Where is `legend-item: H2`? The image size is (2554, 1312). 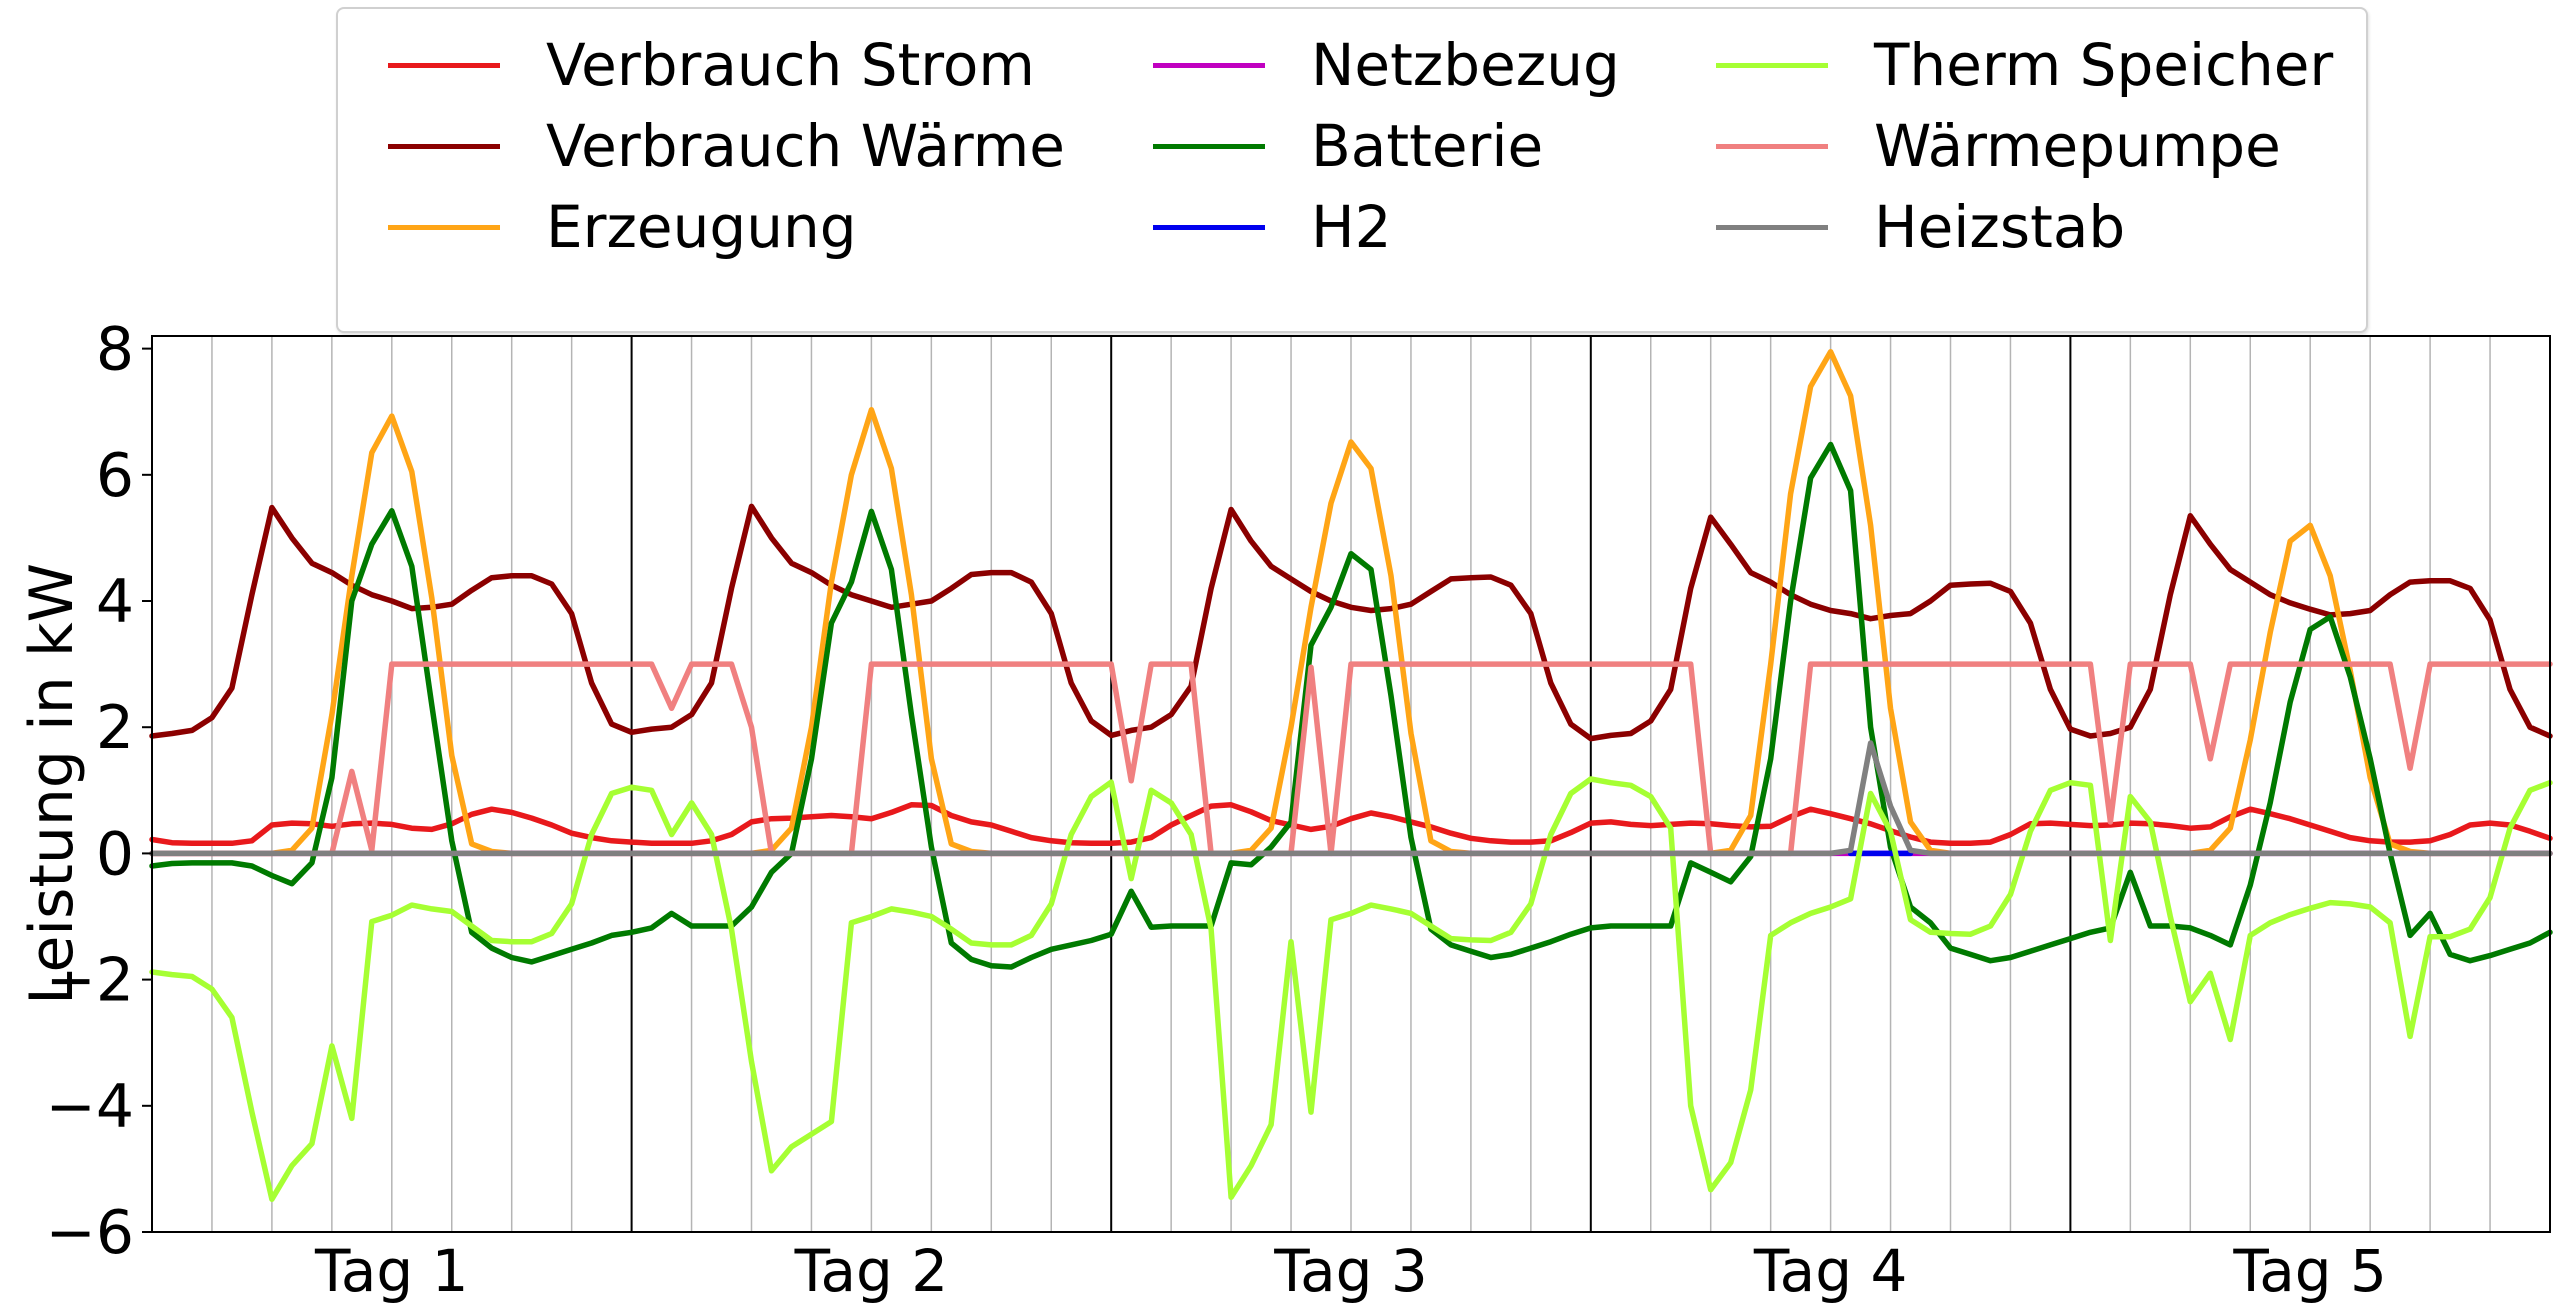
legend-item: H2 is located at coordinates (1272, 227).